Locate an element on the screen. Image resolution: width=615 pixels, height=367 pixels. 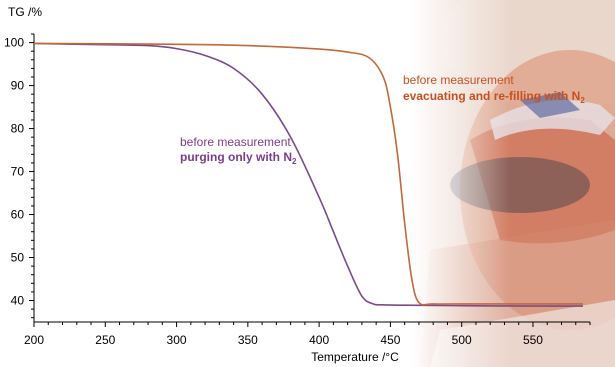
y-tick-label: 70 is located at coordinates (18, 172).